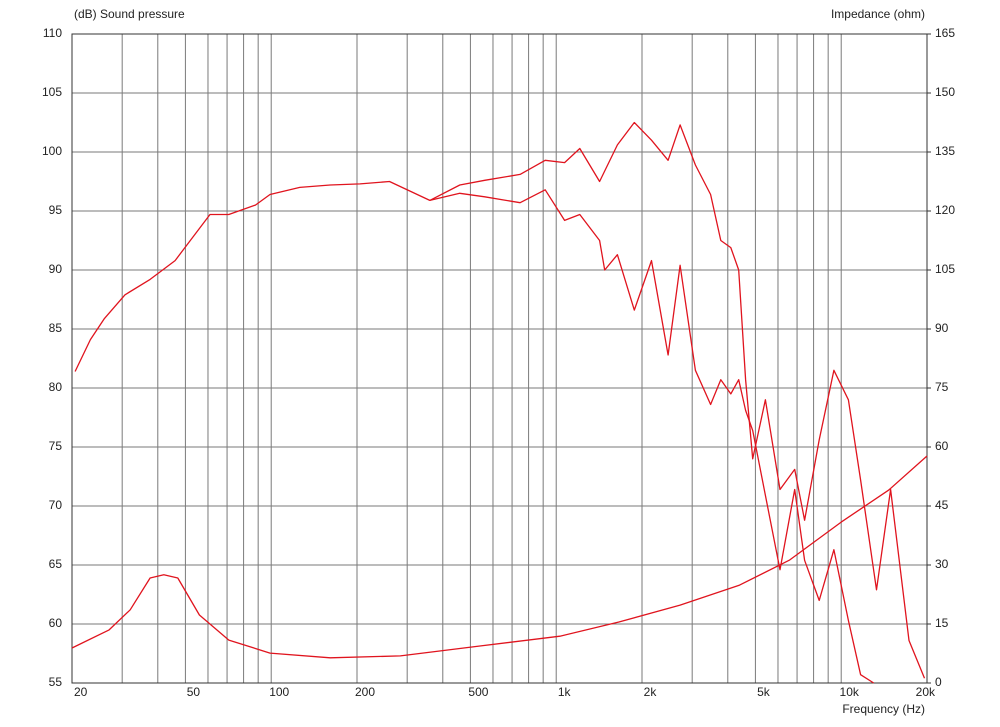  Describe the element at coordinates (945, 151) in the screenshot. I see `y2-tick-label: 135` at that location.